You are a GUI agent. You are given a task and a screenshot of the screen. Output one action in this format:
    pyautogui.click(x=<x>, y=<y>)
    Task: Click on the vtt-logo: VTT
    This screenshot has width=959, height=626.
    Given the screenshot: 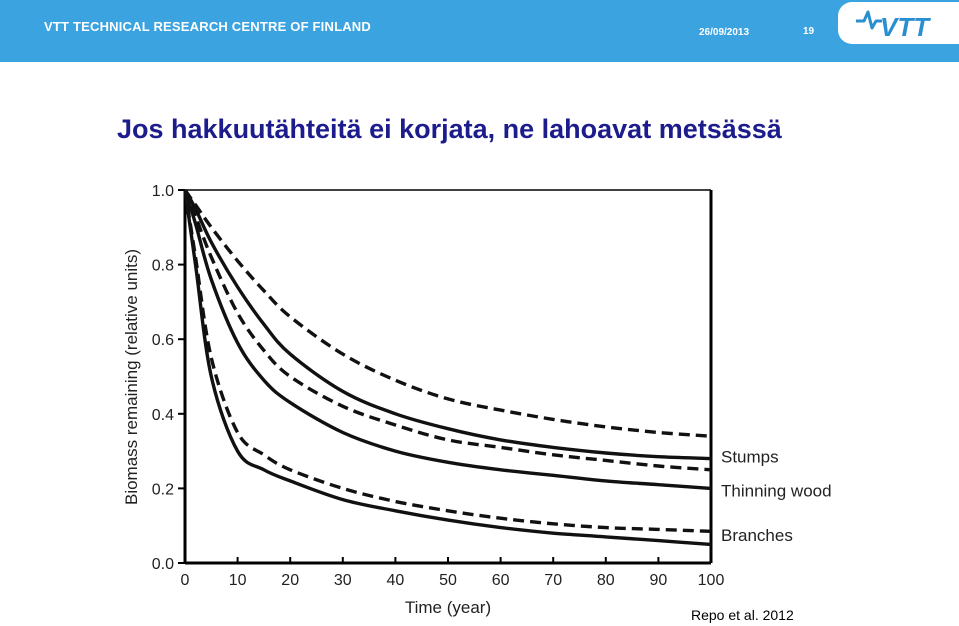 What is the action you would take?
    pyautogui.click(x=898, y=23)
    